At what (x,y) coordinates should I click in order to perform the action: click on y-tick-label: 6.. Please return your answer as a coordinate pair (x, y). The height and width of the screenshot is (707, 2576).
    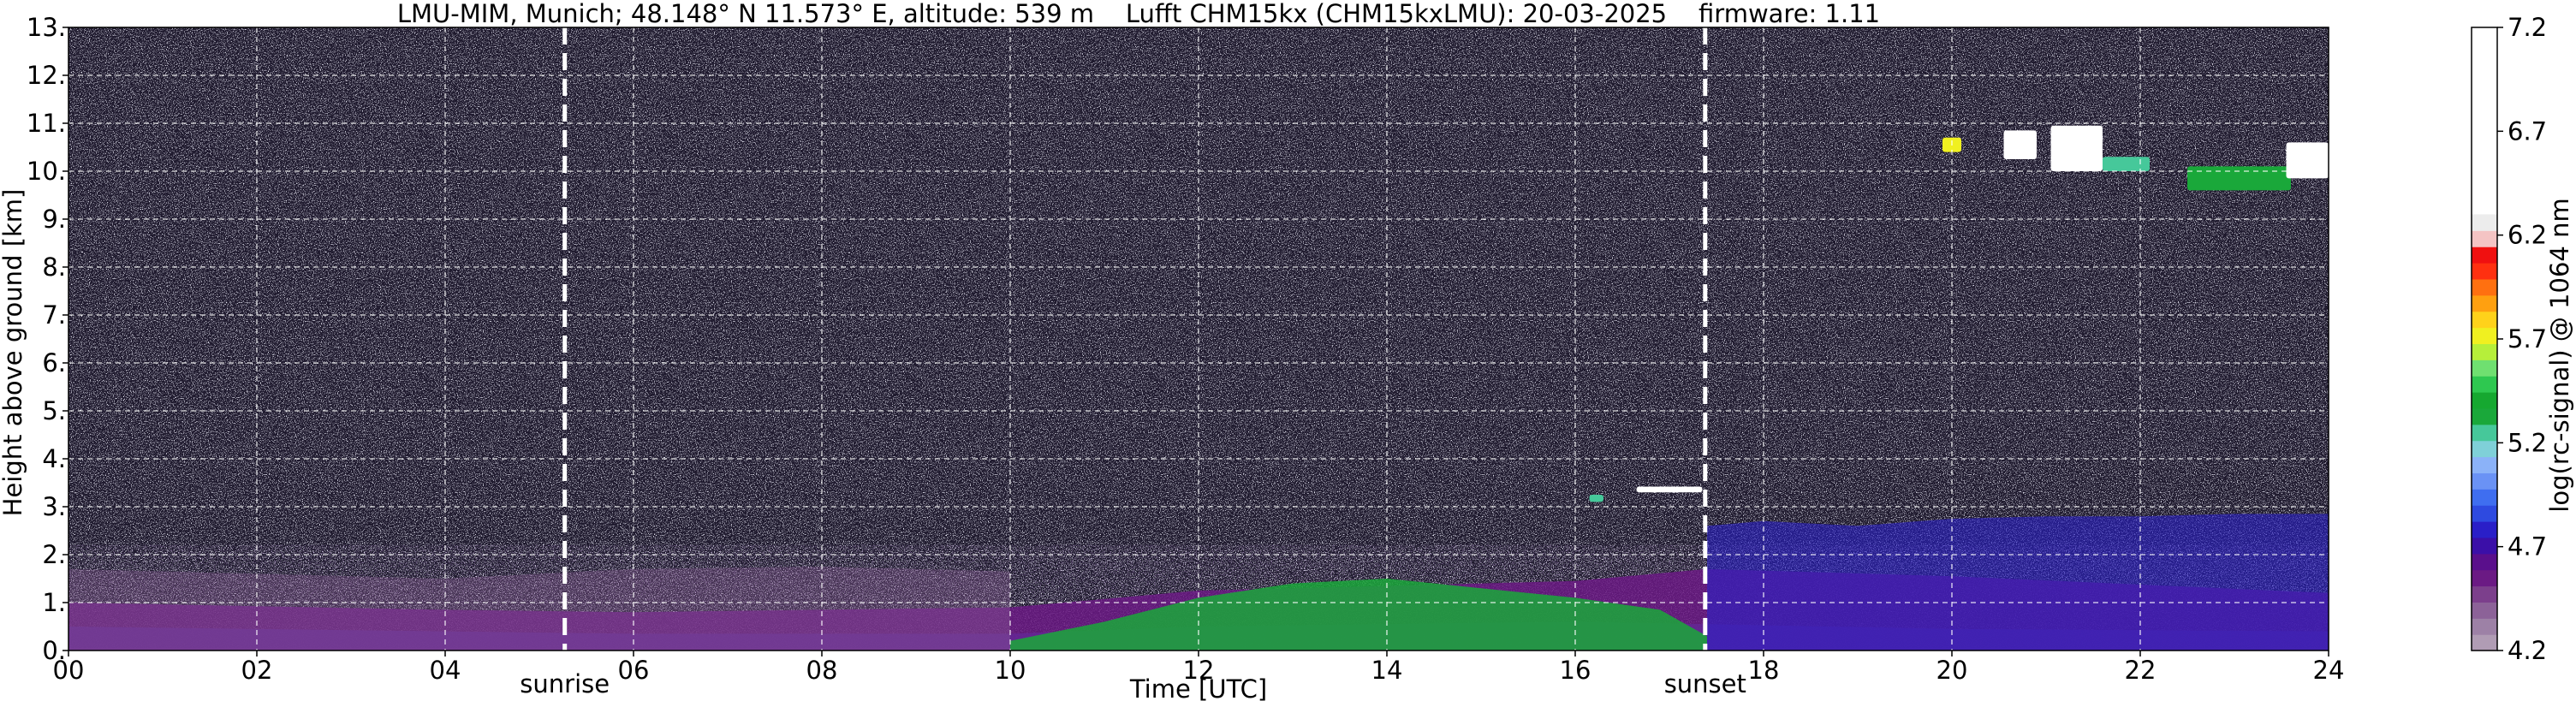
    Looking at the image, I should click on (54, 362).